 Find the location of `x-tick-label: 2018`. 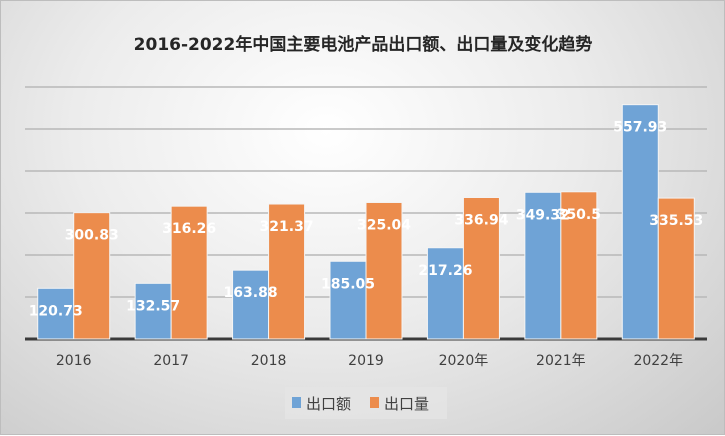

x-tick-label: 2018 is located at coordinates (269, 361).